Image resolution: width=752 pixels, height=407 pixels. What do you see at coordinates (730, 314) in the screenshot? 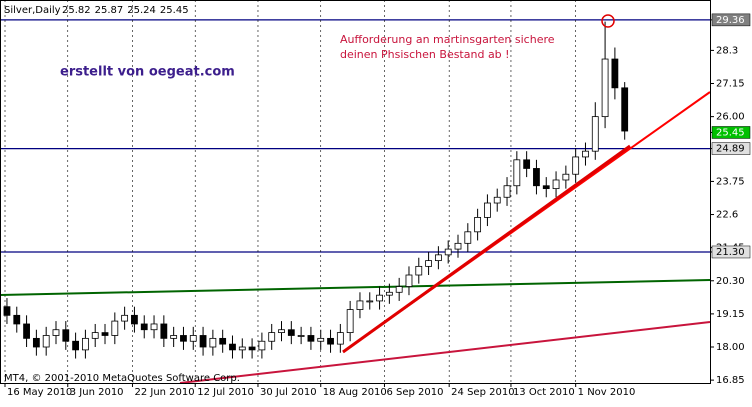
I see `y-tick-label: 19.15` at bounding box center [730, 314].